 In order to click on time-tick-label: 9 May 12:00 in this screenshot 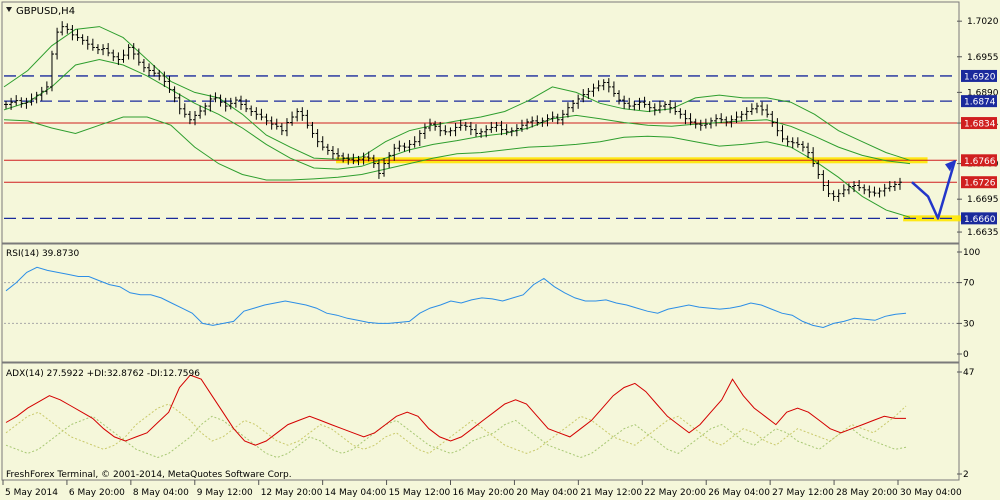, I will do `click(225, 493)`.